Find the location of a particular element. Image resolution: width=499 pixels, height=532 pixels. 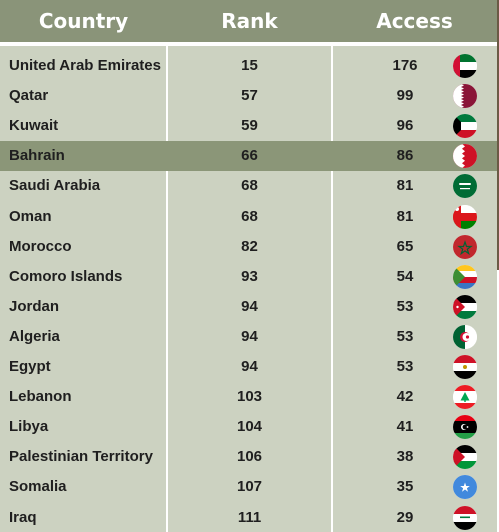

country-cell: Lebanon is located at coordinates (40, 397).